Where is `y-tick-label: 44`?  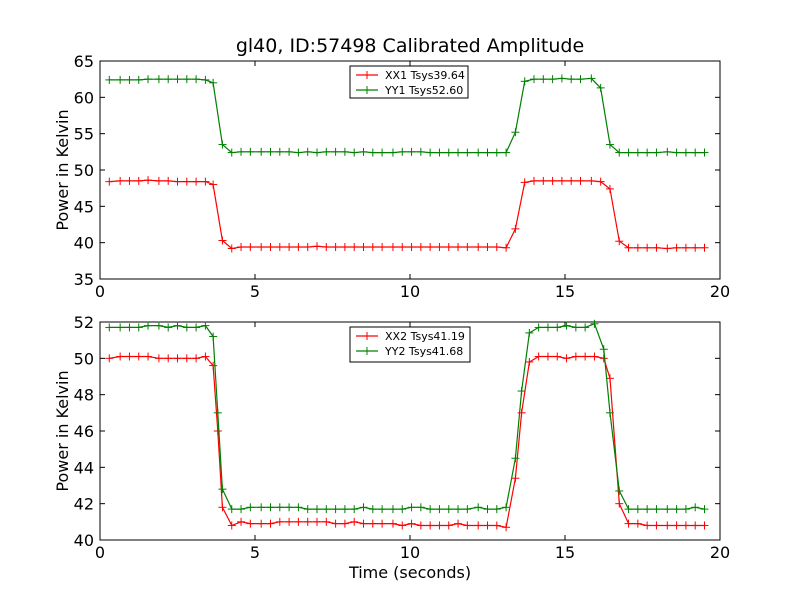
y-tick-label: 44 is located at coordinates (84, 467).